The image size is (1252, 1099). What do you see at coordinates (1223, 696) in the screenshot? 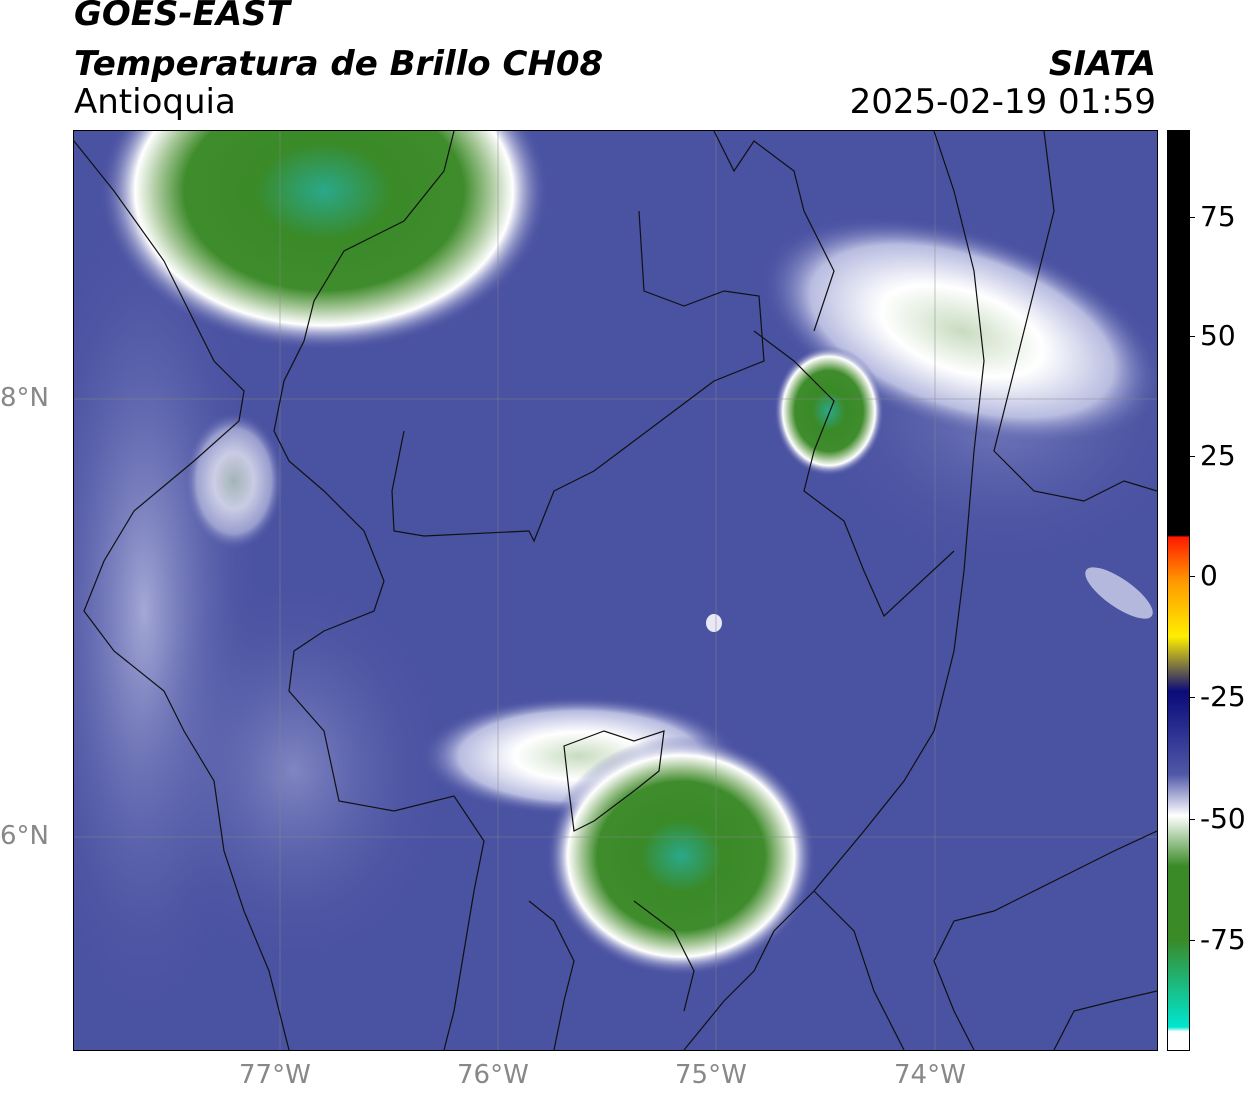
I see `colorbar-label-minus25: -25` at bounding box center [1223, 696].